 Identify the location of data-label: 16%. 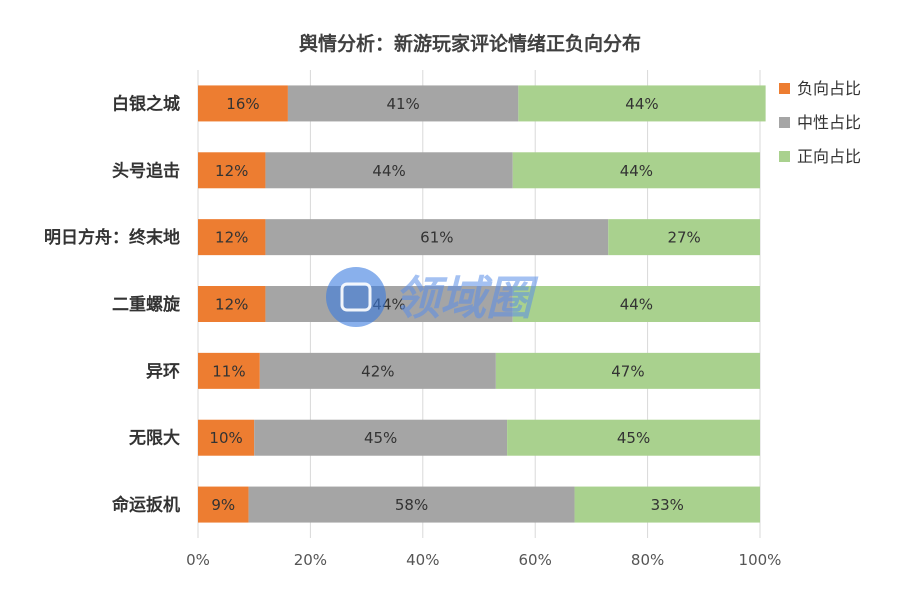
(242, 104).